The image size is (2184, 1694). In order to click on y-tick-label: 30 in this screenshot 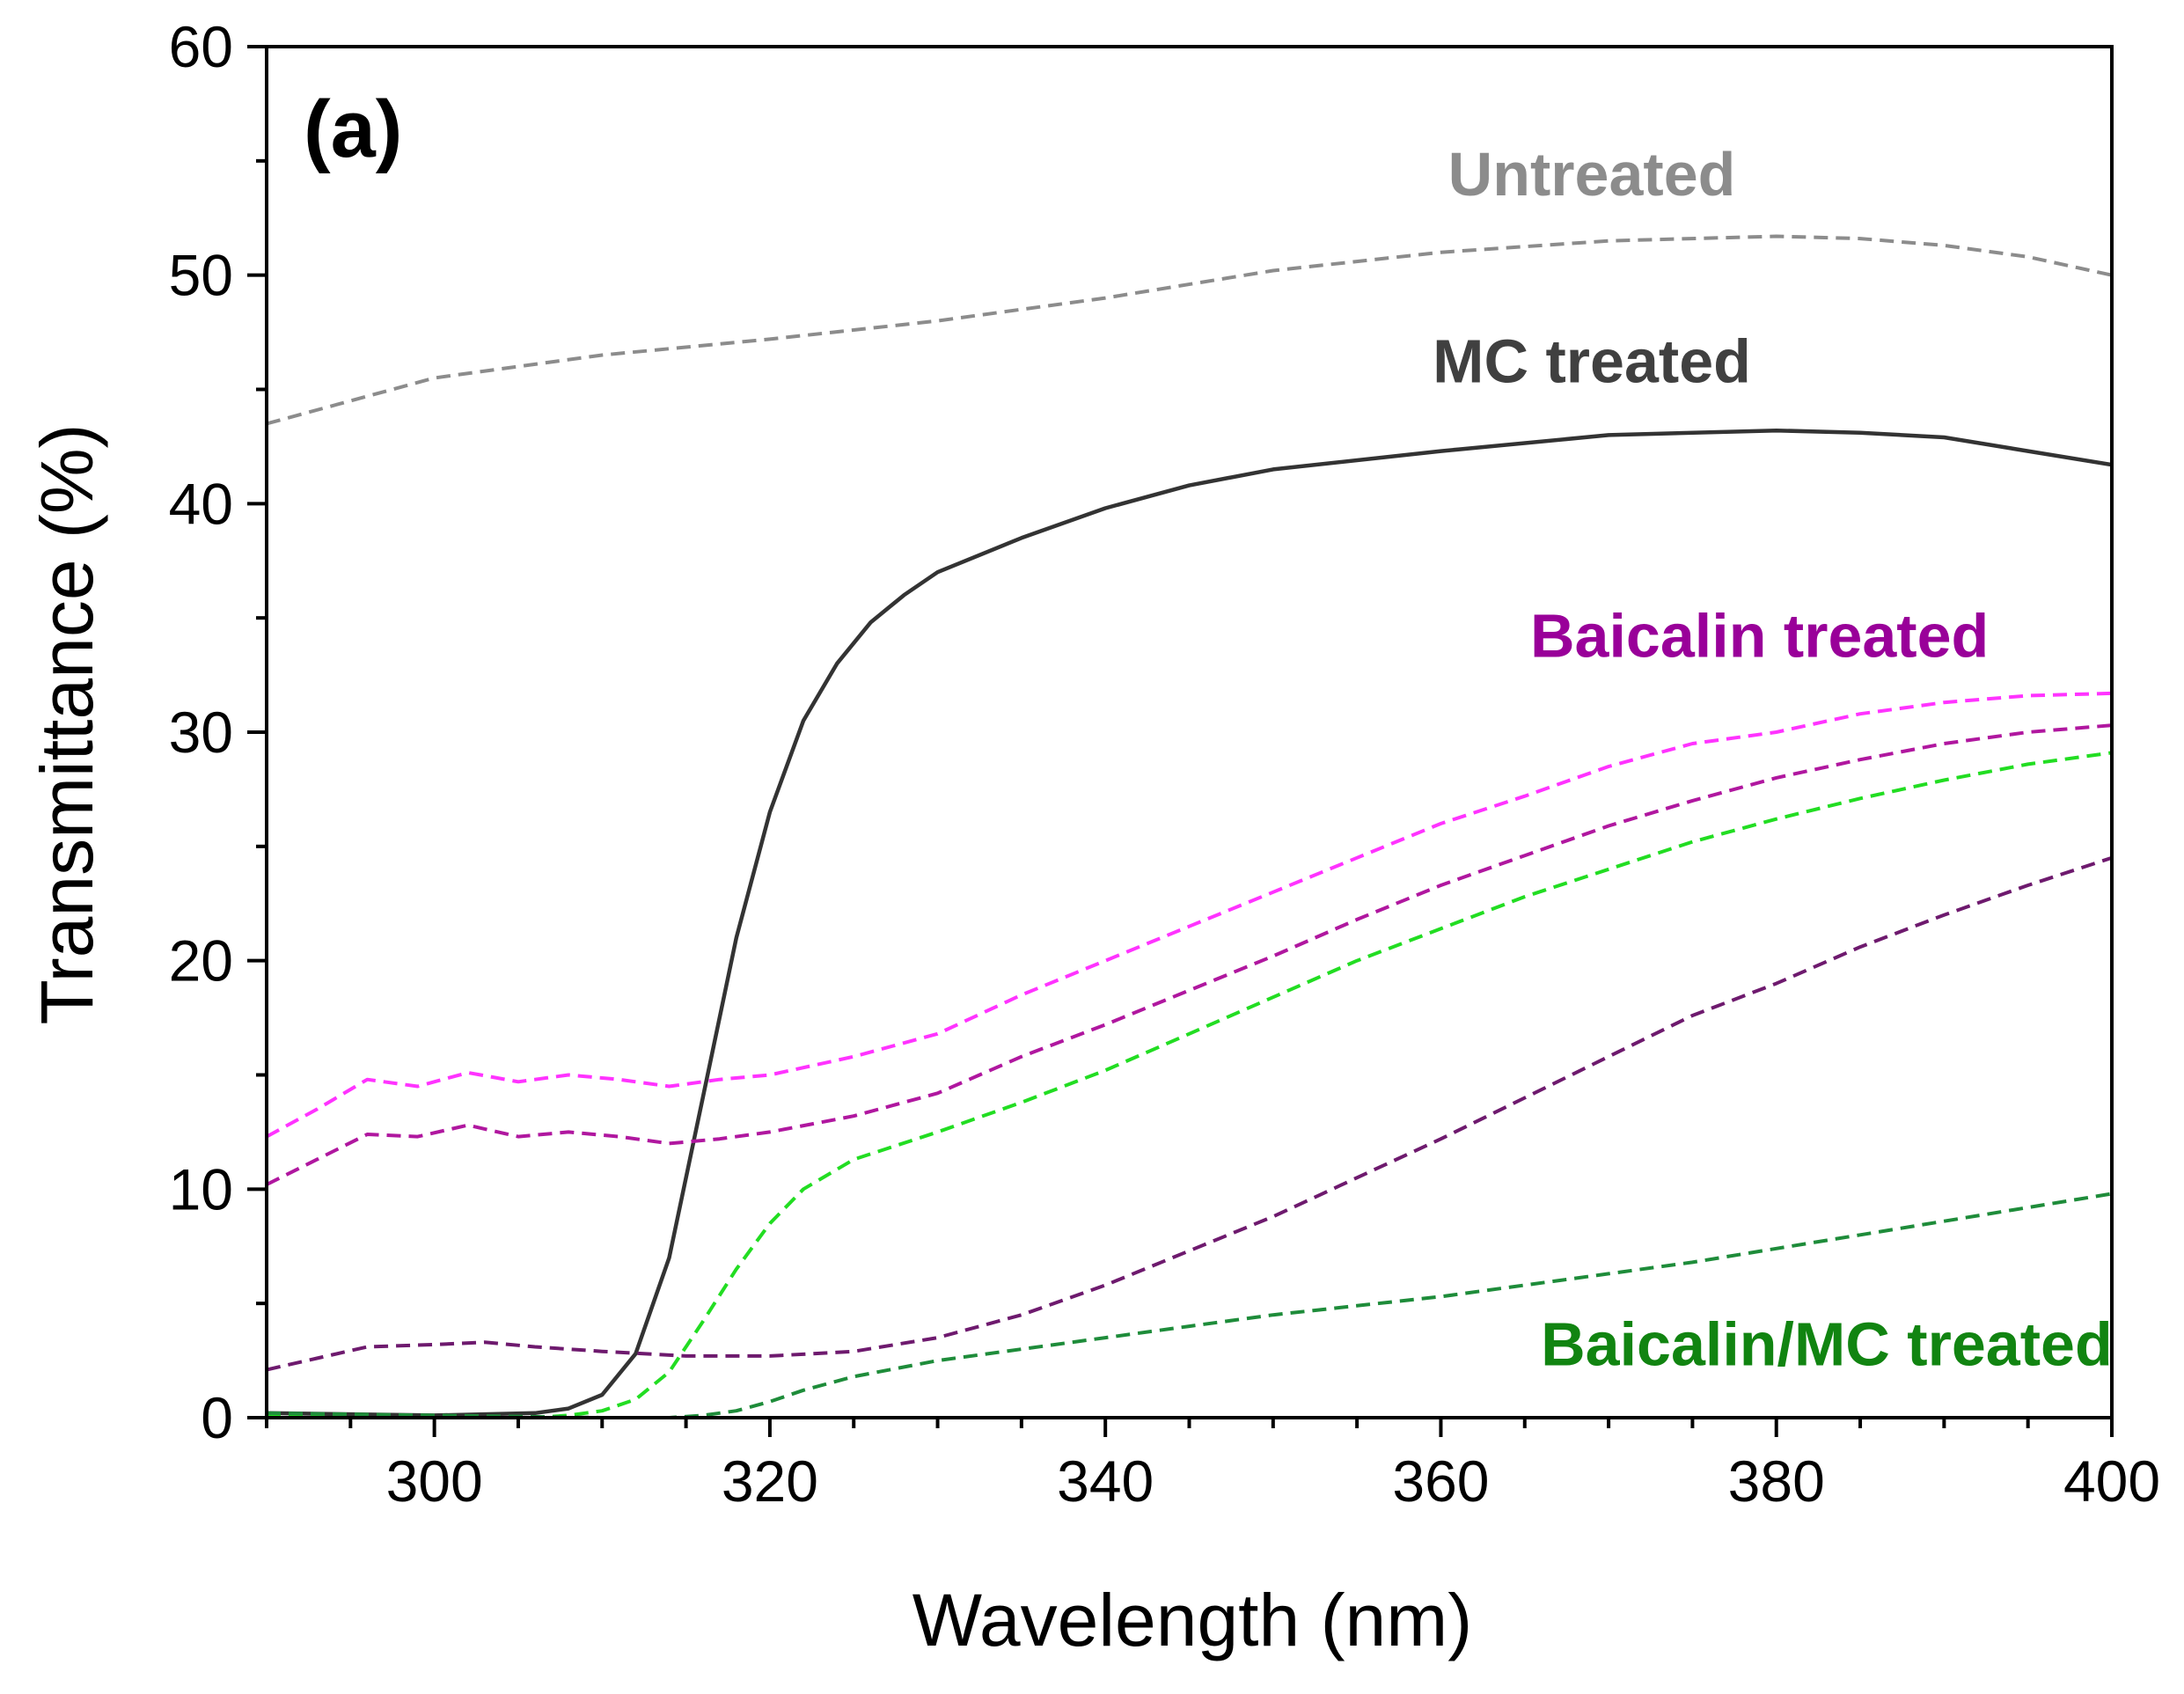, I will do `click(201, 733)`.